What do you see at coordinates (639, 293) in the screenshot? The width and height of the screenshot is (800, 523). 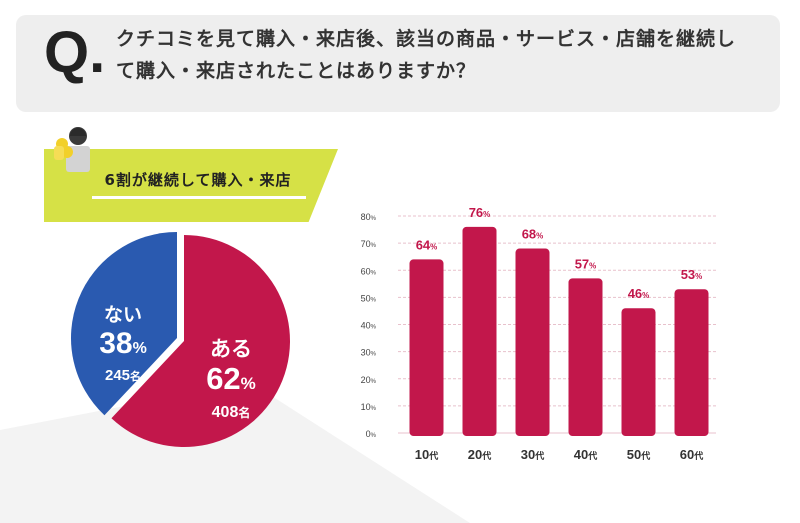 I see `bar-value-label-50: 46%` at bounding box center [639, 293].